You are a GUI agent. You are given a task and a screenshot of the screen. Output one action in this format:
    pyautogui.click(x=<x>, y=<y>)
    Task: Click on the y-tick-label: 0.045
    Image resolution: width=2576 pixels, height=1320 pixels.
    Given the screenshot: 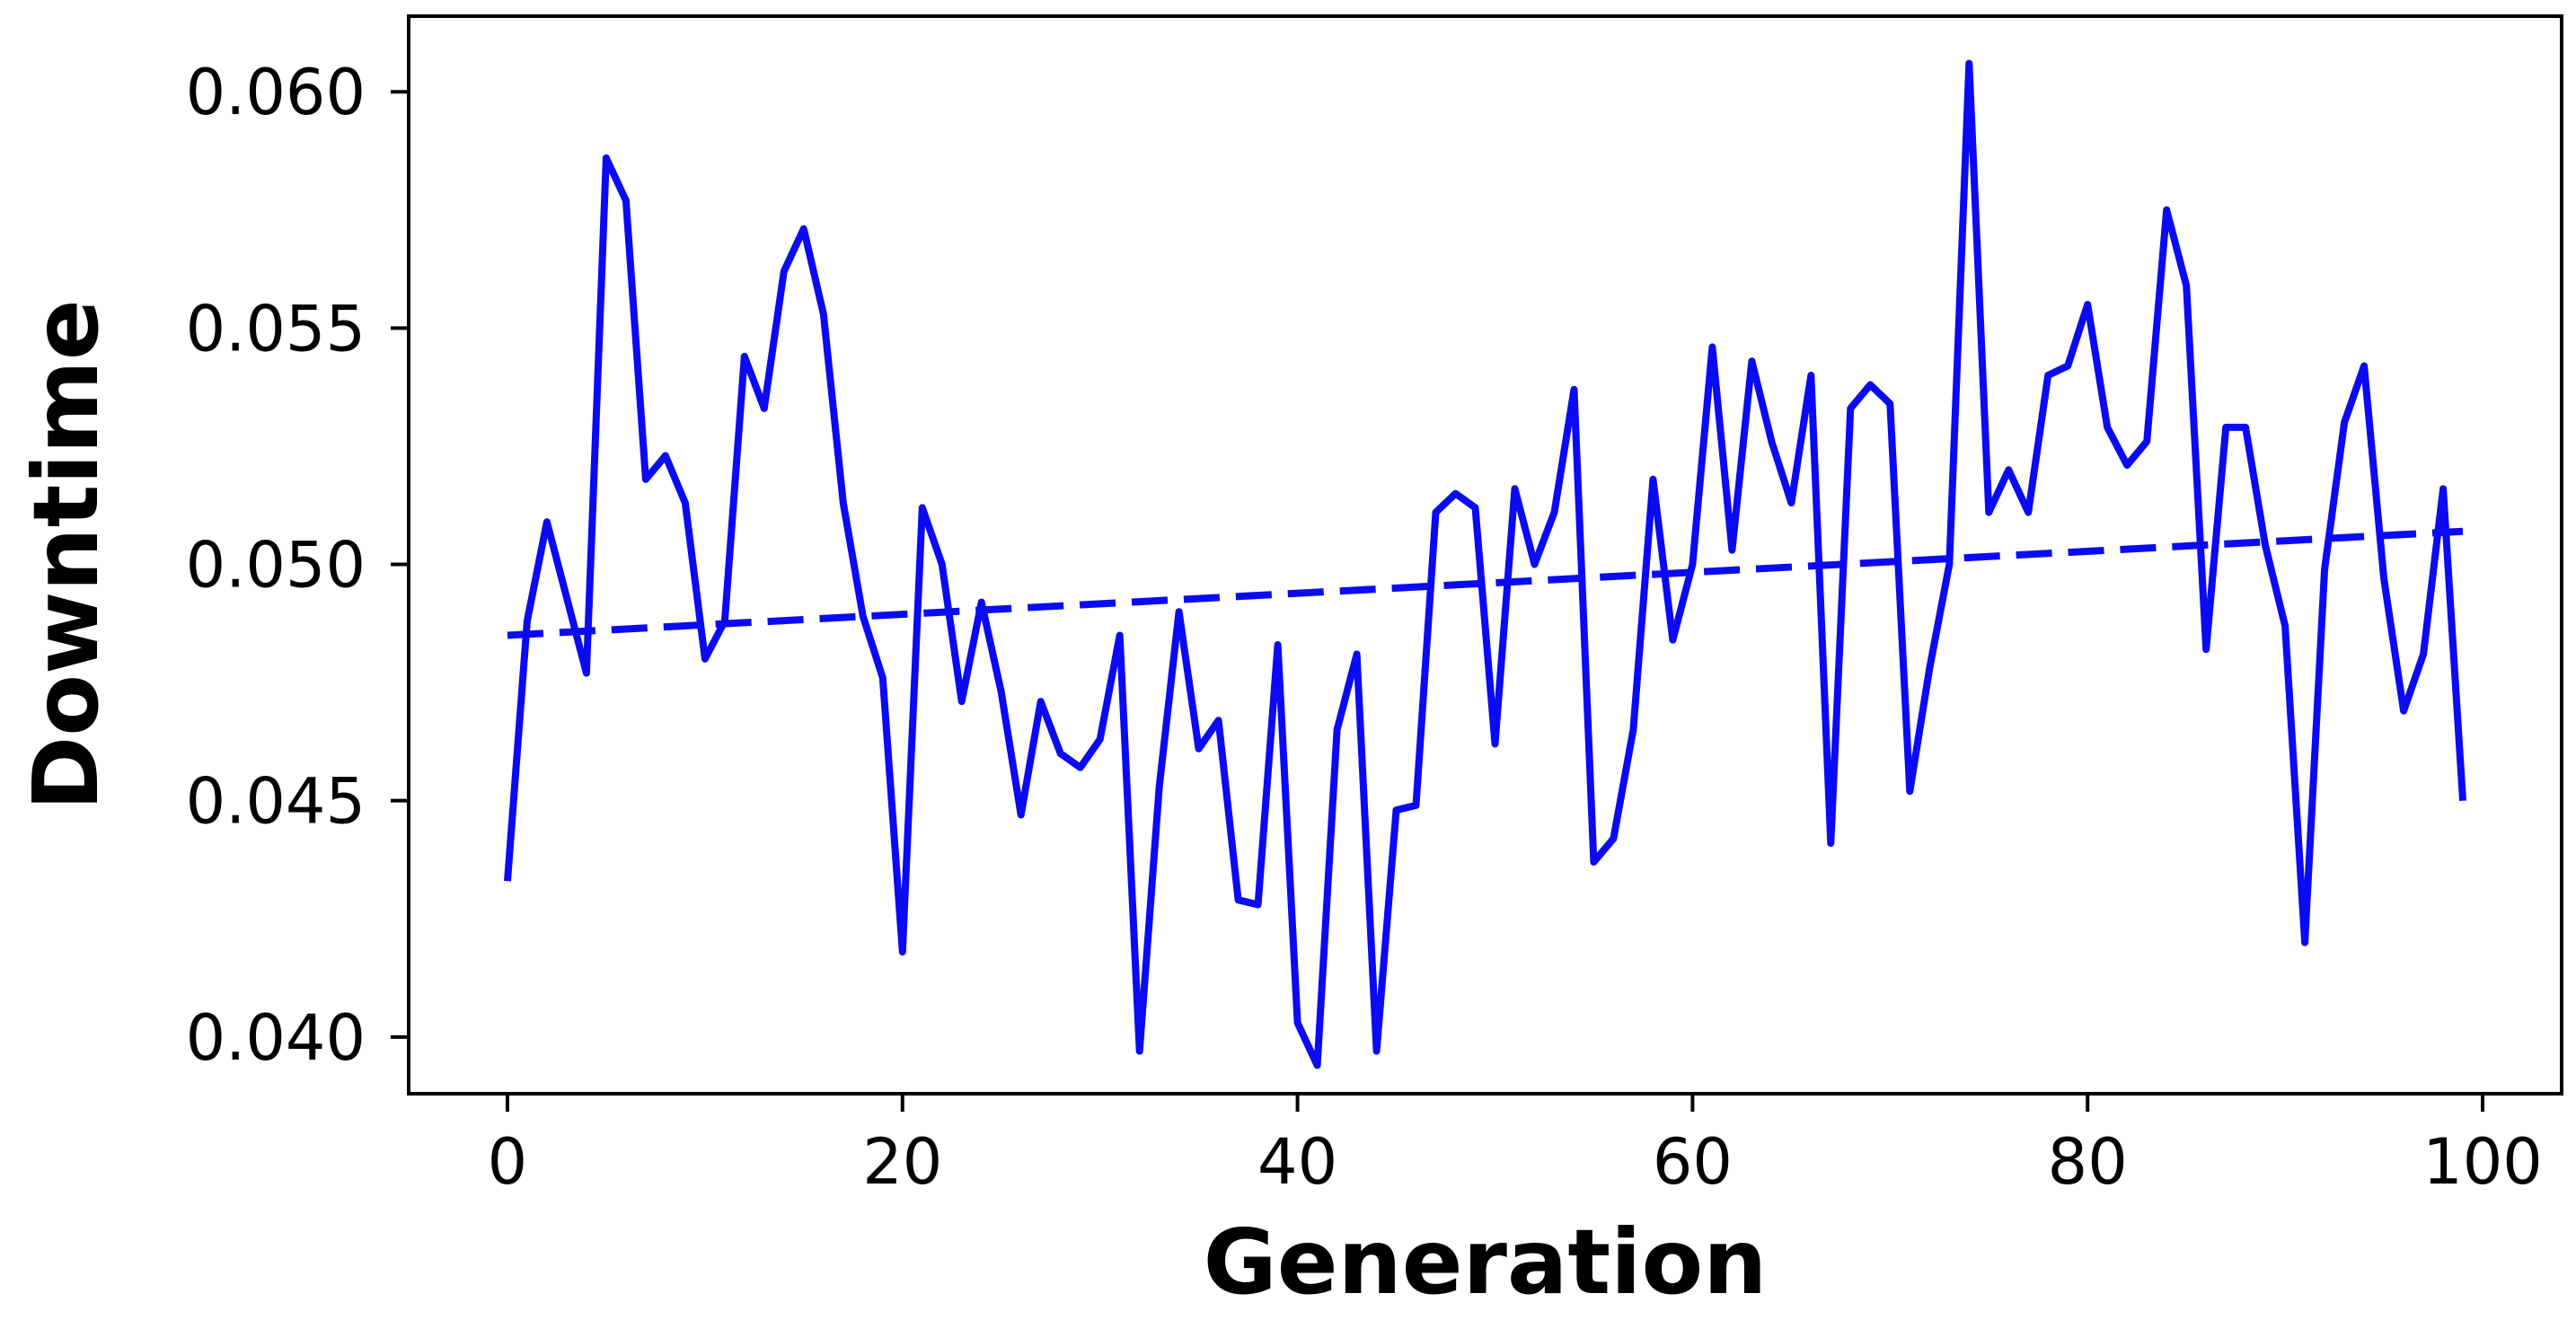 What is the action you would take?
    pyautogui.click(x=276, y=802)
    